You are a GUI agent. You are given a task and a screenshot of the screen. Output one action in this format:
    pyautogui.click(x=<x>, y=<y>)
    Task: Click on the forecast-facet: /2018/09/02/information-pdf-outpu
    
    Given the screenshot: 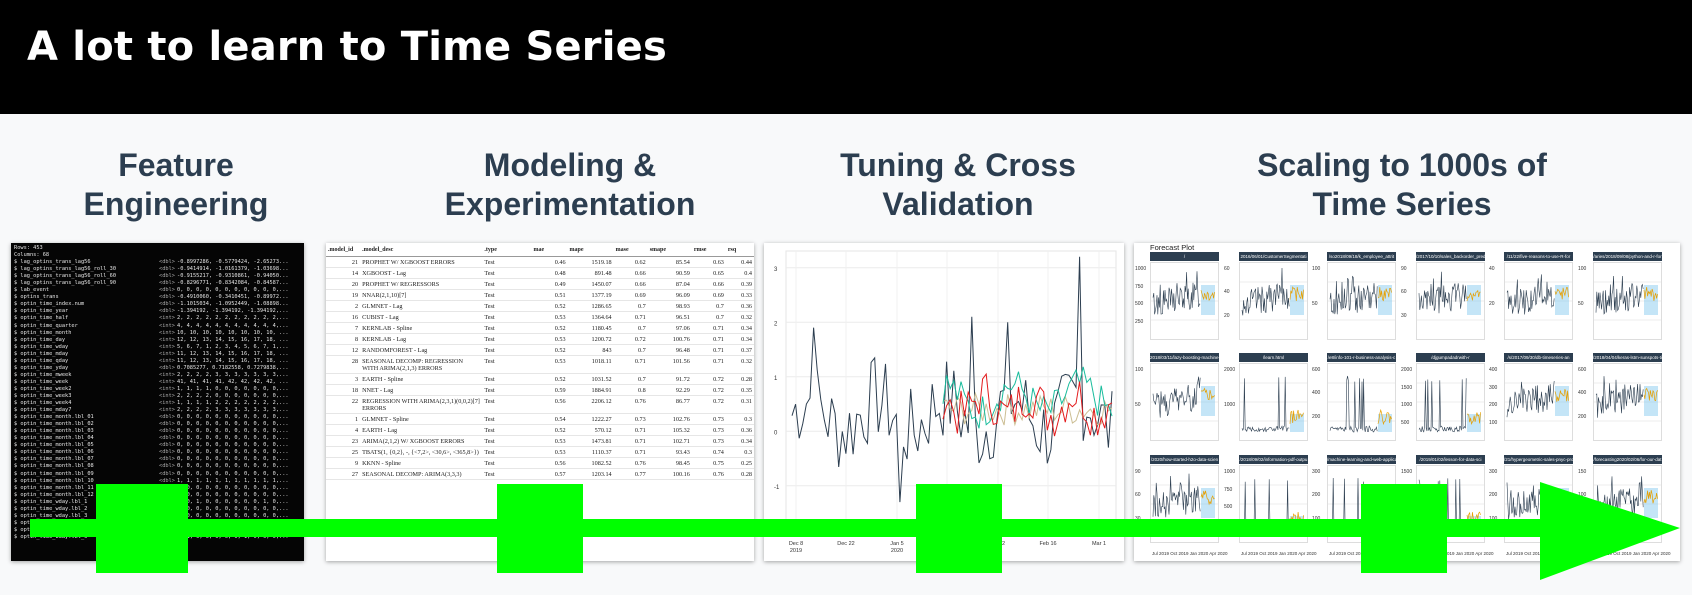 What is the action you would take?
    pyautogui.click(x=1273, y=499)
    